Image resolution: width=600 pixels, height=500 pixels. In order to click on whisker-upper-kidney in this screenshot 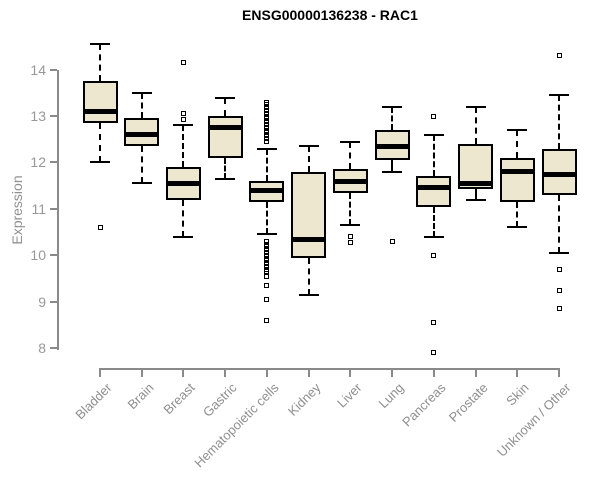, I will do `click(308, 159)`.